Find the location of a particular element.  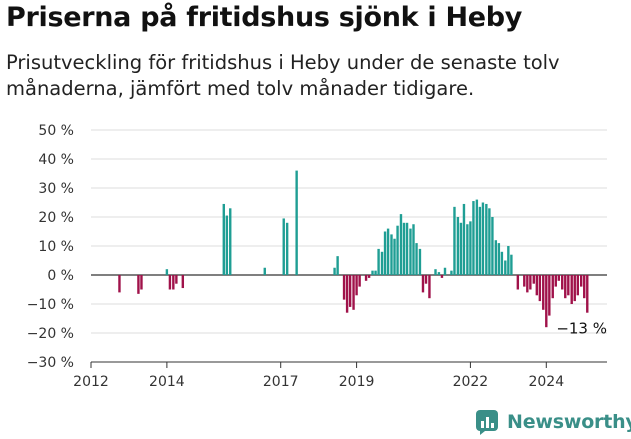

y-tick-label: 0 % is located at coordinates (60, 276).